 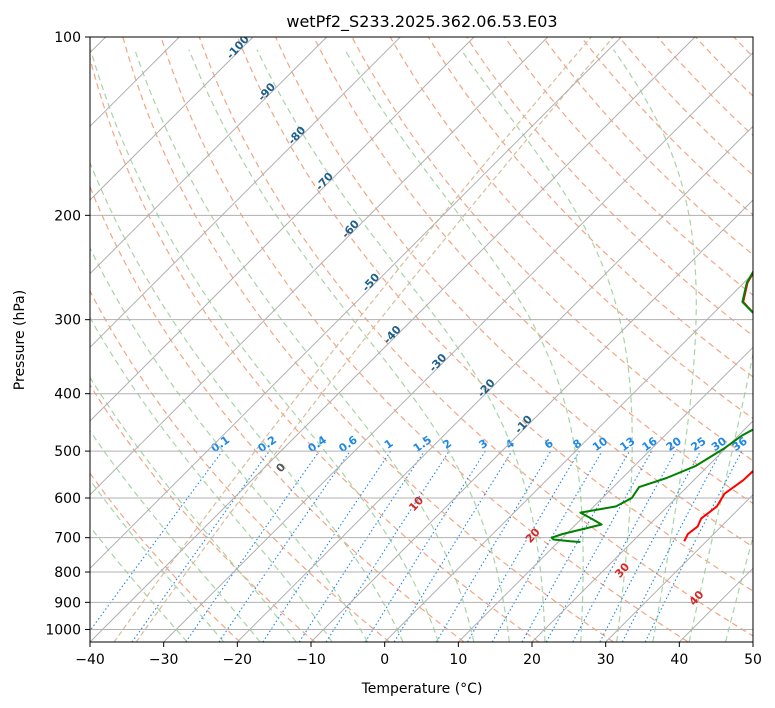 I want to click on x-tick-label: 30, so click(x=606, y=660).